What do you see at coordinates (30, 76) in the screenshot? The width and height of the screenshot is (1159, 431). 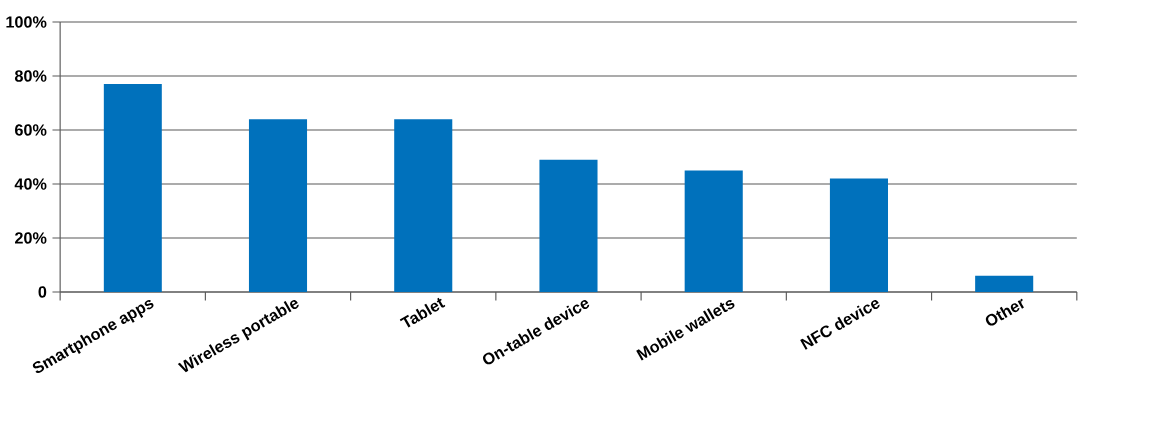 I see `y-tick-label: 80%` at bounding box center [30, 76].